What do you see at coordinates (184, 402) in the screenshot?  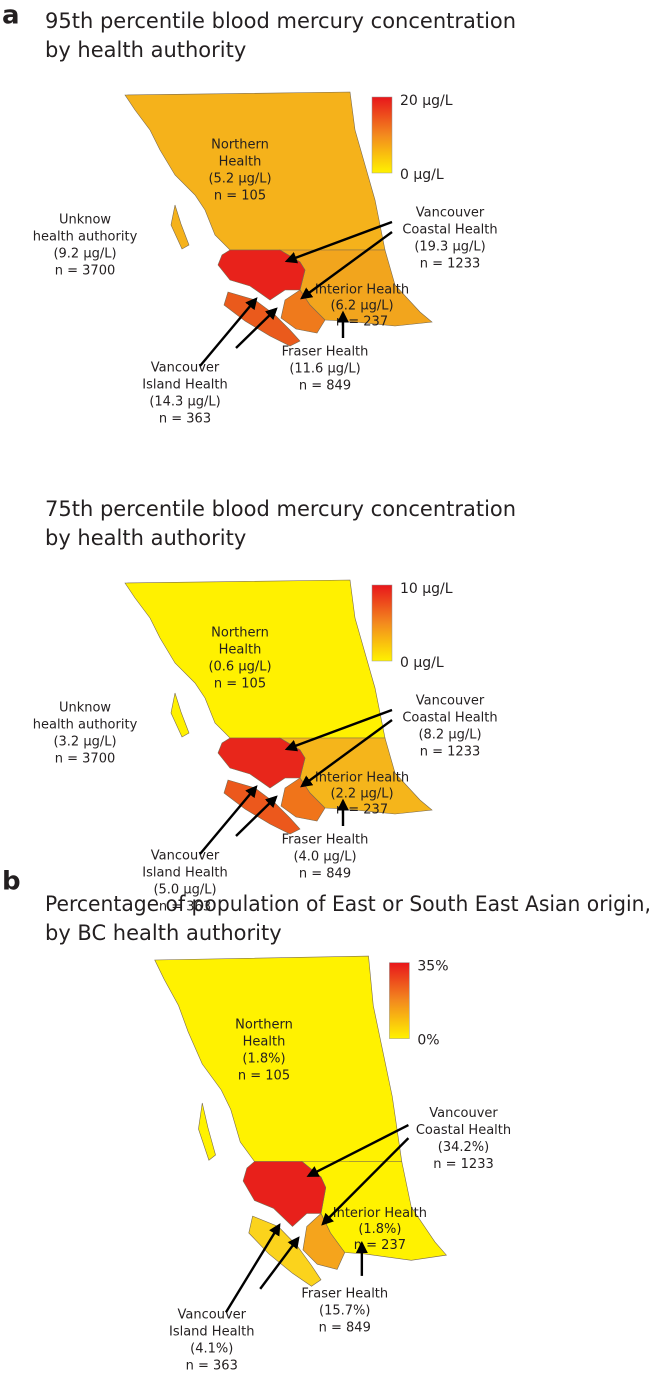 I see `region-label: (14.3 µg/L)` at bounding box center [184, 402].